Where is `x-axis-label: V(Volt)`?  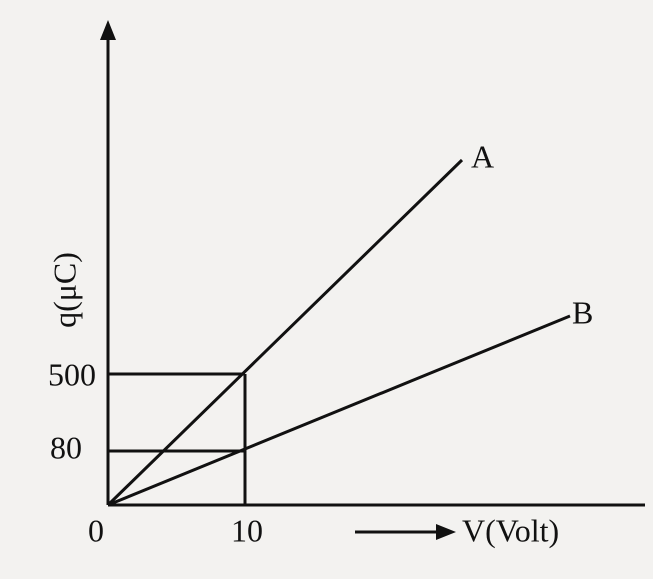
x-axis-label: V(Volt) is located at coordinates (510, 530).